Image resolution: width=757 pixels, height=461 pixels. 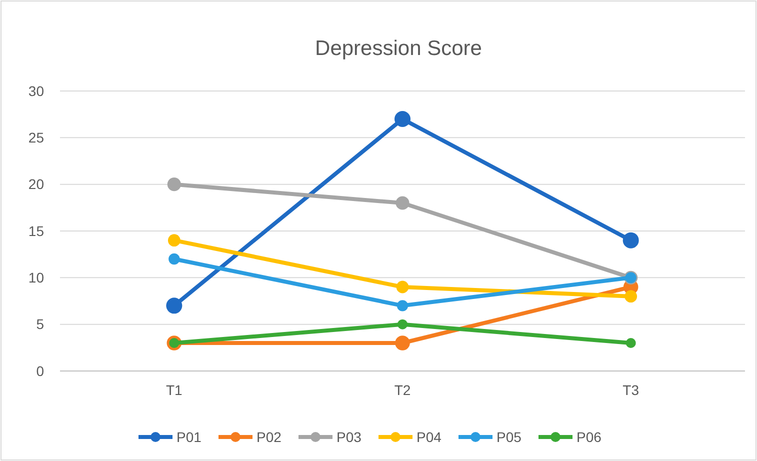 I want to click on legend-label: P03, so click(x=349, y=436).